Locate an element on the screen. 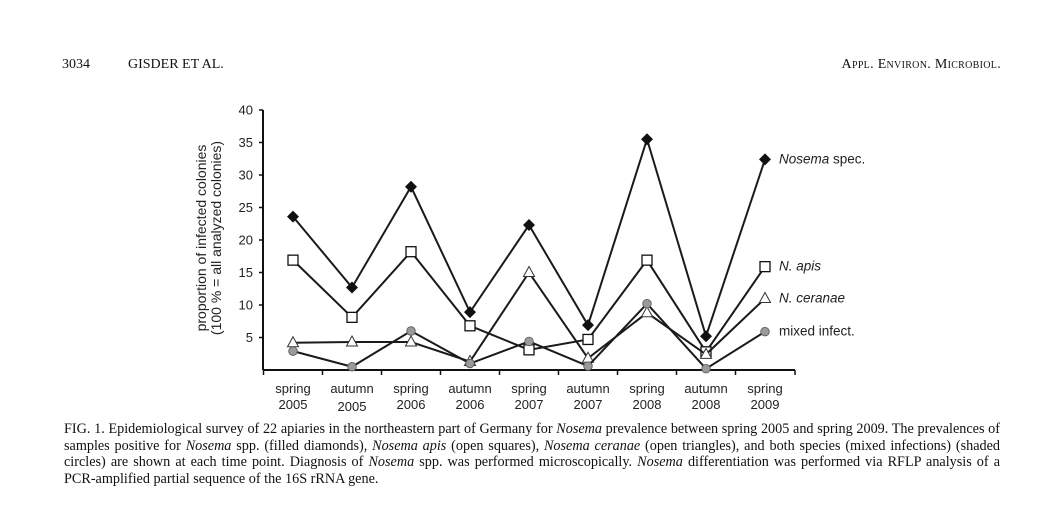  legend-label: Nosema spec. is located at coordinates (822, 158).